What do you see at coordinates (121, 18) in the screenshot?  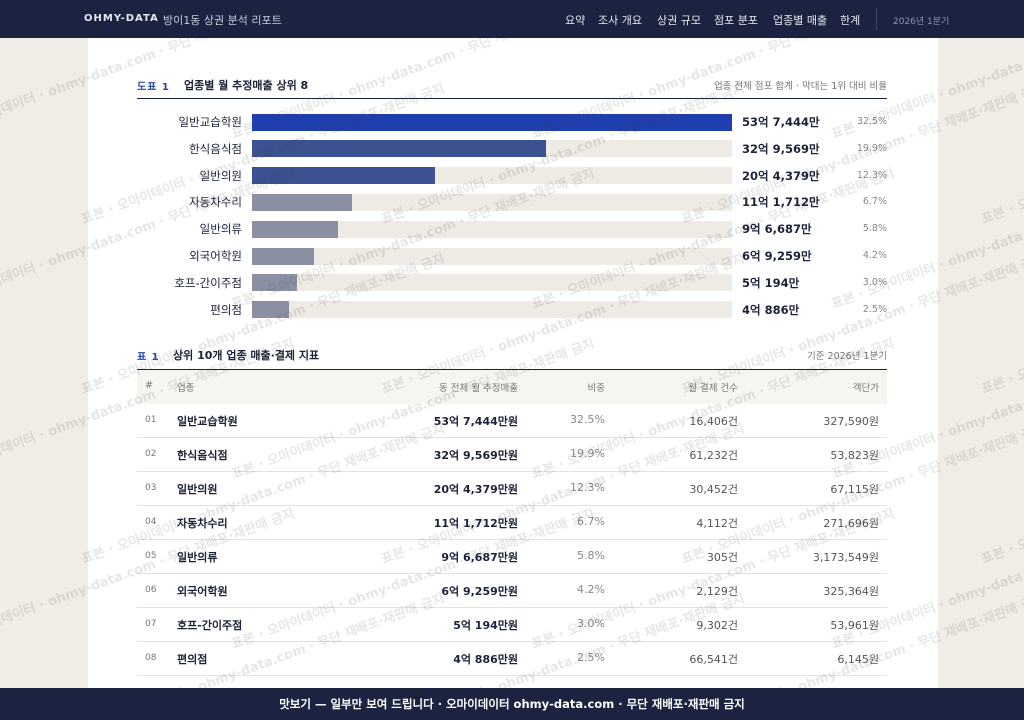 I see `brand: OHMY-DATA` at bounding box center [121, 18].